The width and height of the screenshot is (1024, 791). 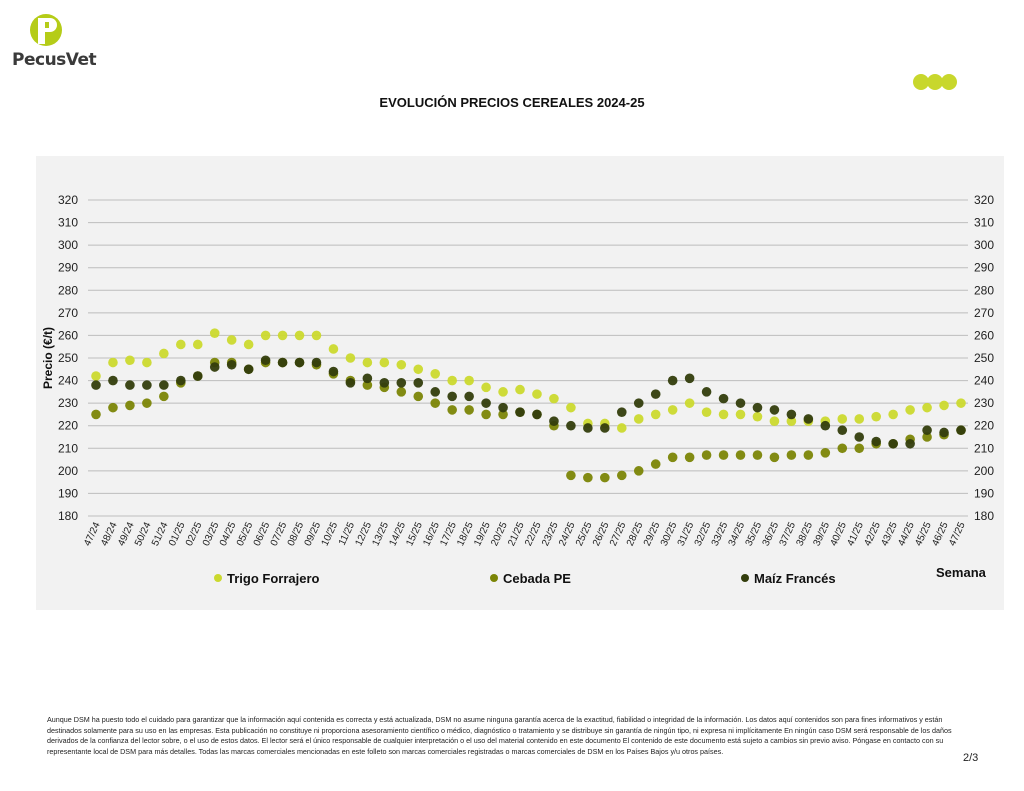 I want to click on legend-marker-maiz, so click(x=745, y=578).